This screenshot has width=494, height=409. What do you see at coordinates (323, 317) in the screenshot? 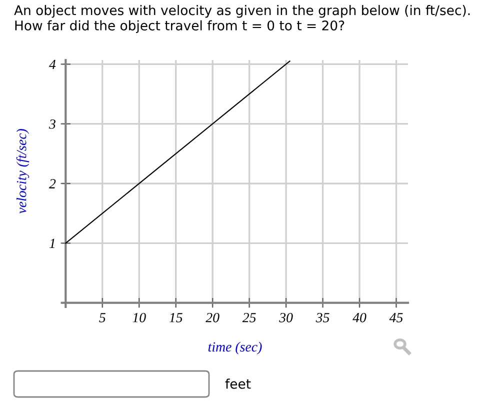
I see `x-tick-label: 35` at bounding box center [323, 317].